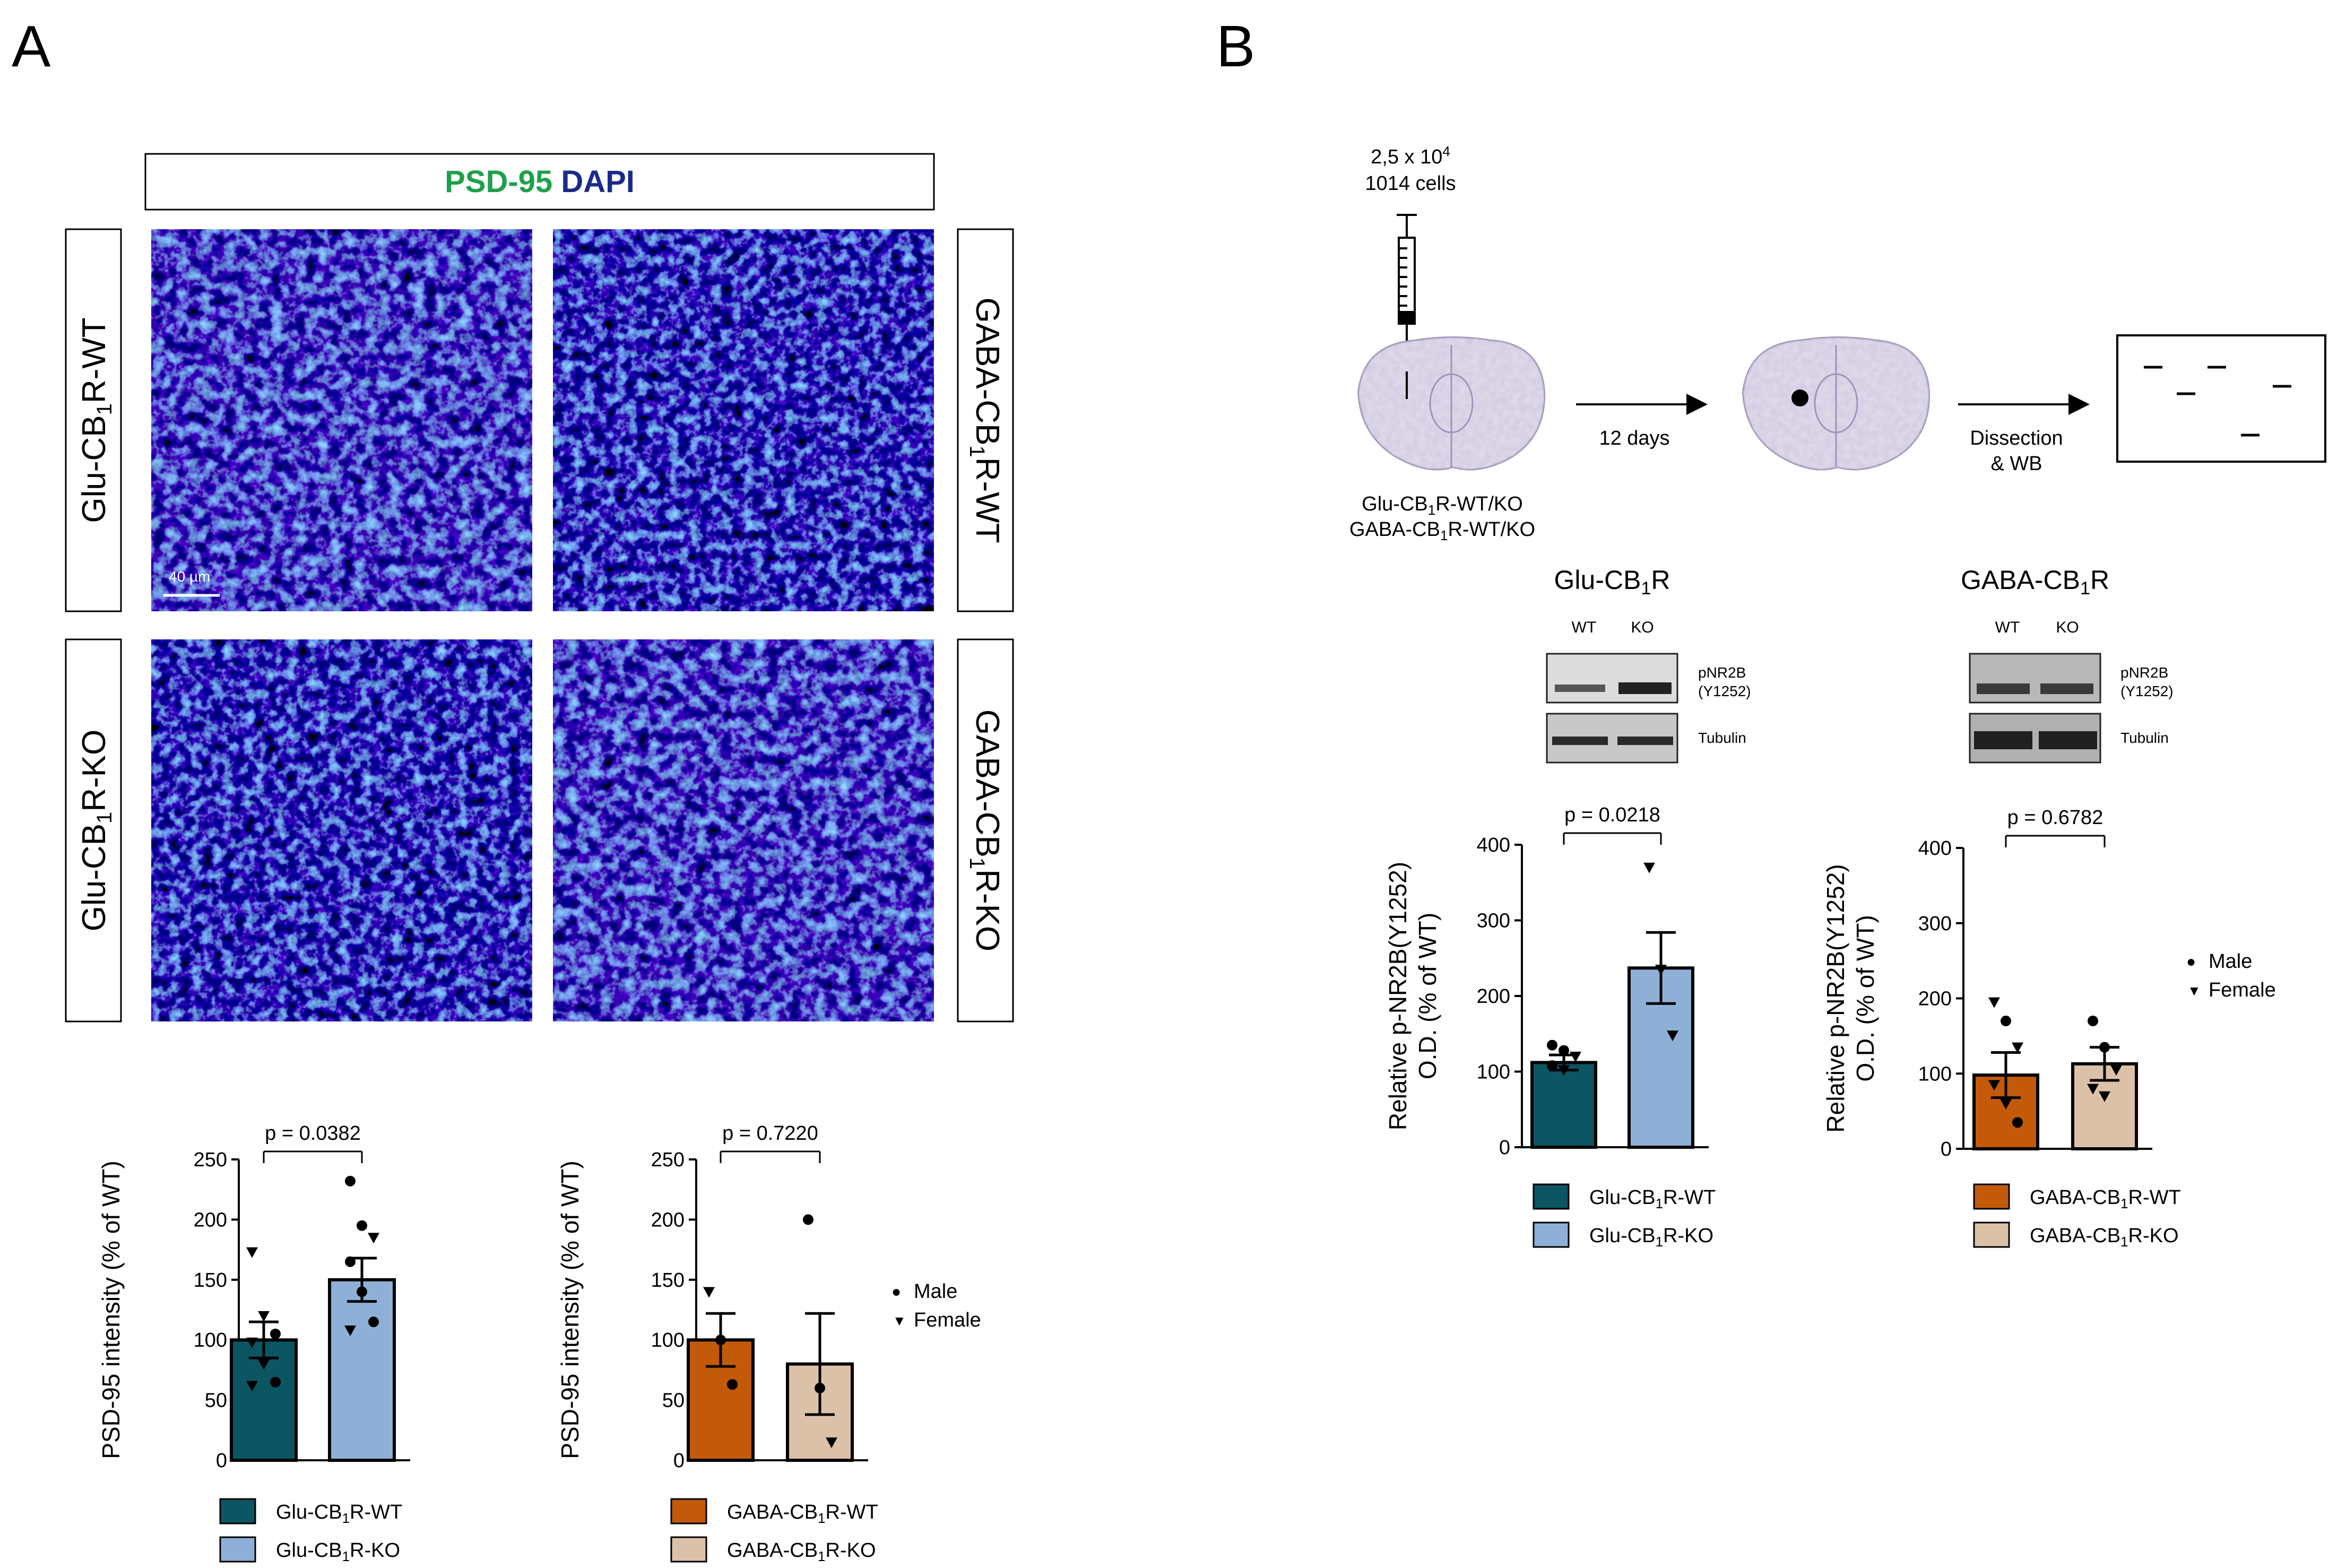 The width and height of the screenshot is (2346, 1568). Describe the element at coordinates (189, 576) in the screenshot. I see `scale-bar-label: 40 µm` at that location.